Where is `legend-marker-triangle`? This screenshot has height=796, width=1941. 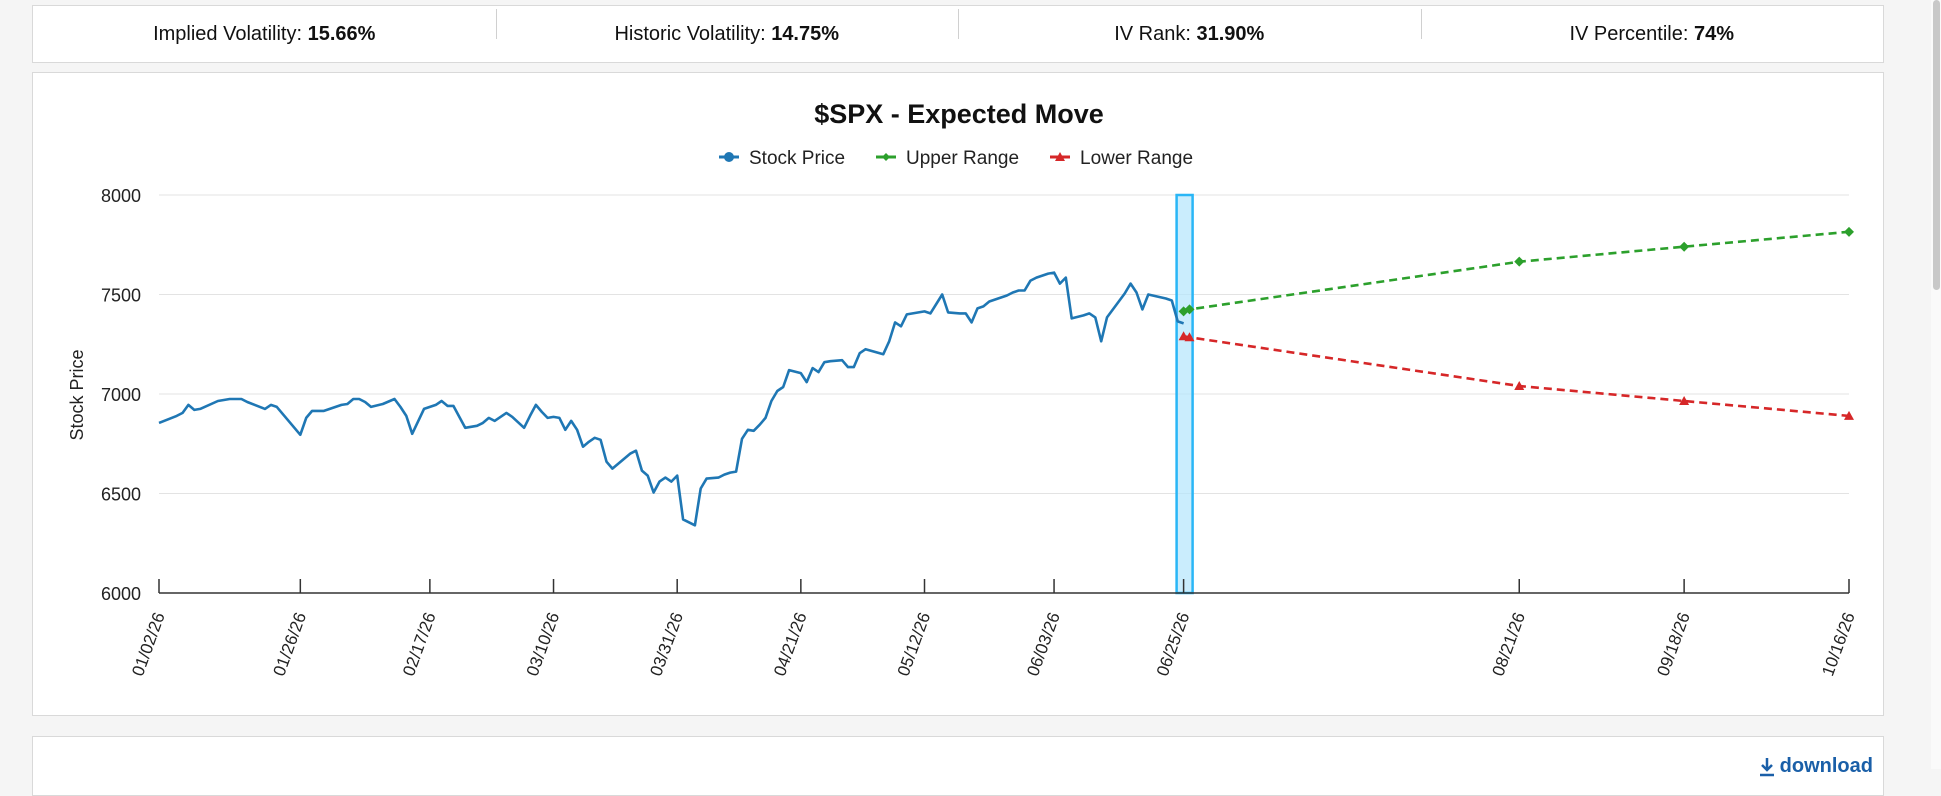 legend-marker-triangle is located at coordinates (1060, 156).